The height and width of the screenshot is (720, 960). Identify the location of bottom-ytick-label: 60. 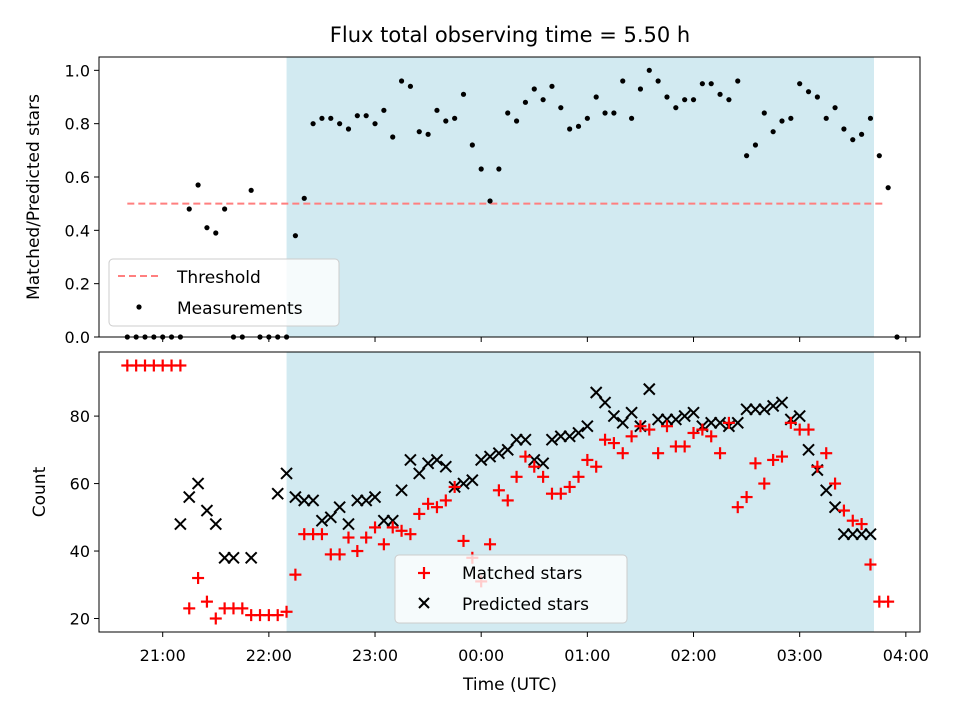
(80, 484).